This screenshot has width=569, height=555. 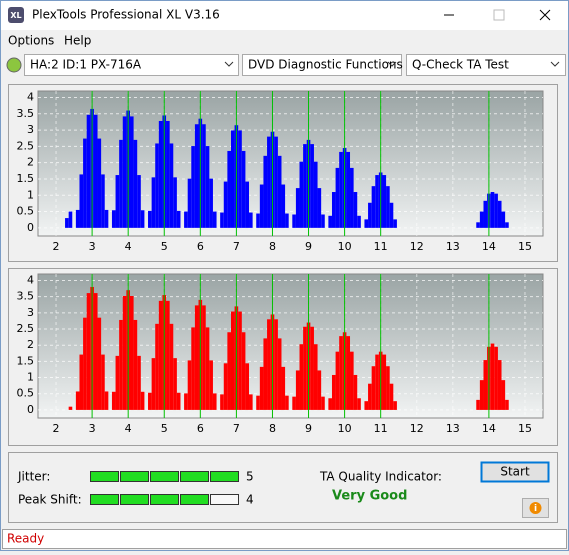 What do you see at coordinates (164, 246) in the screenshot?
I see `x-tick-label: 5` at bounding box center [164, 246].